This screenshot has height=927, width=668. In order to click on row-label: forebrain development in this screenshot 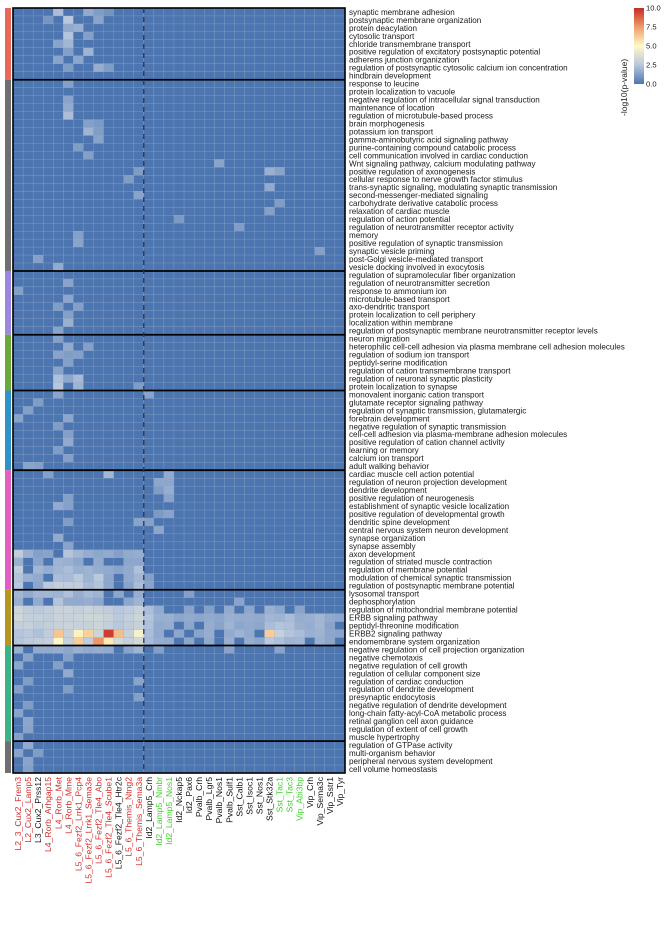, I will do `click(389, 418)`.